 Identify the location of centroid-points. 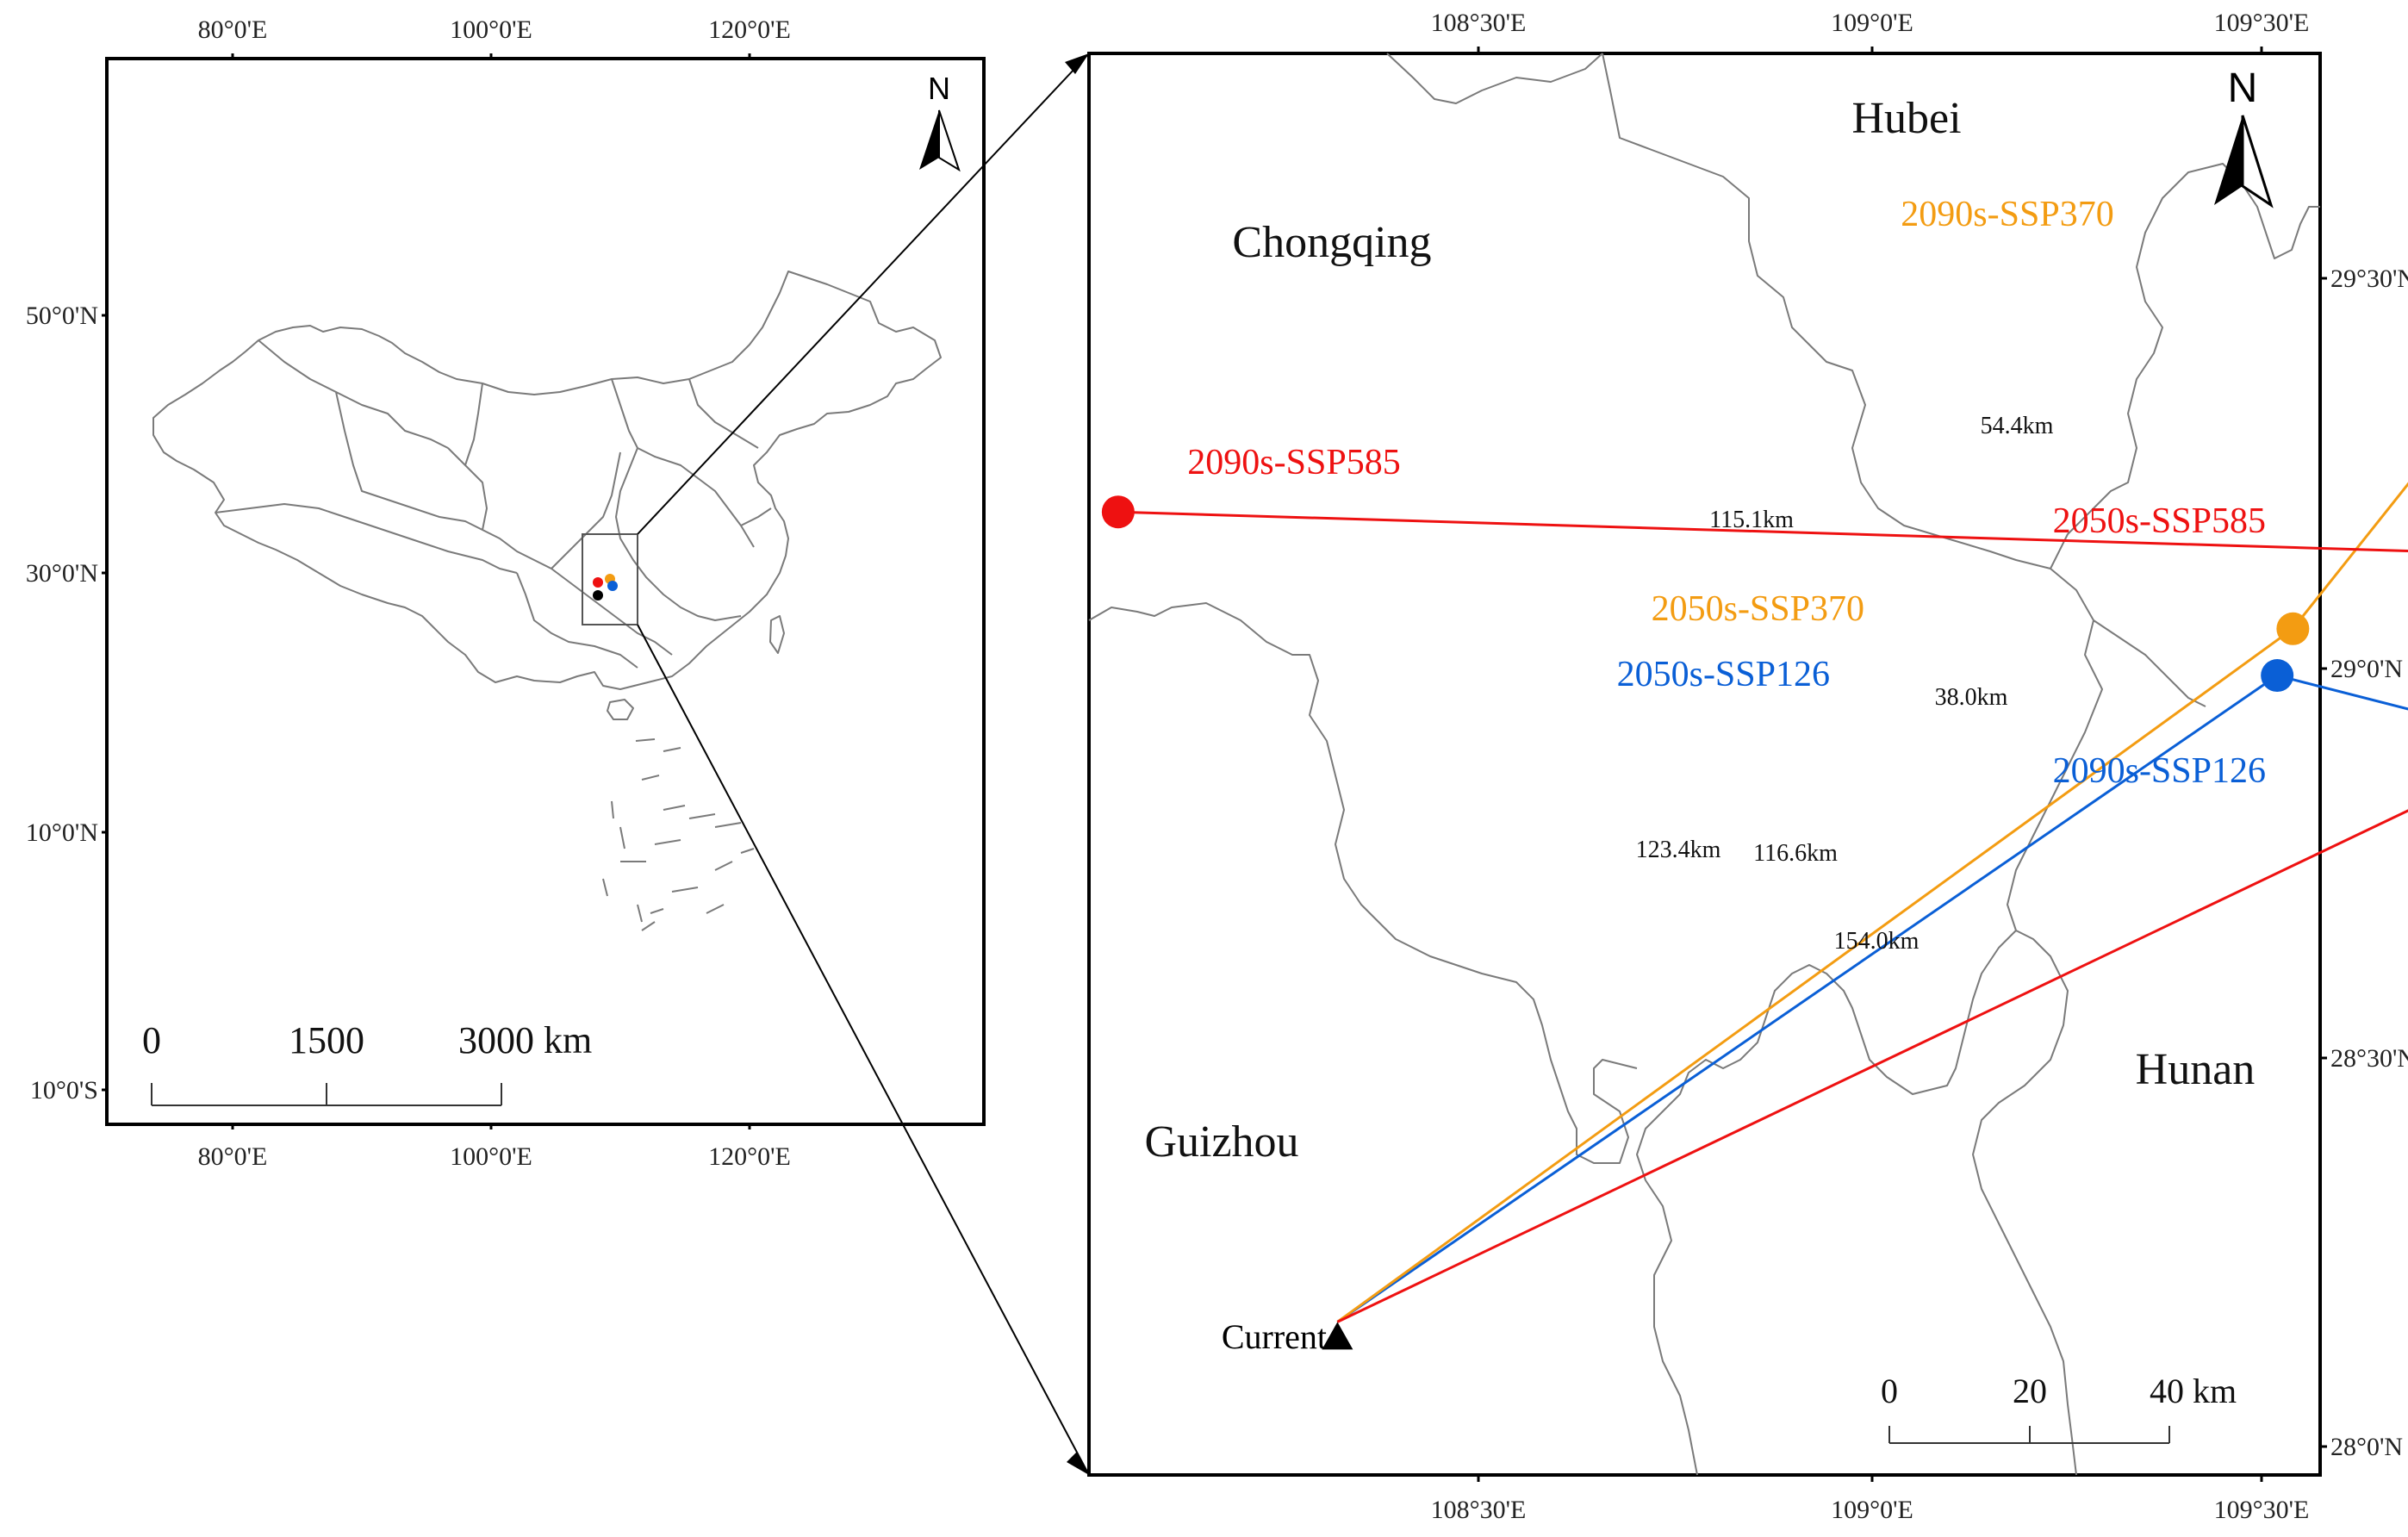
(1706, 594).